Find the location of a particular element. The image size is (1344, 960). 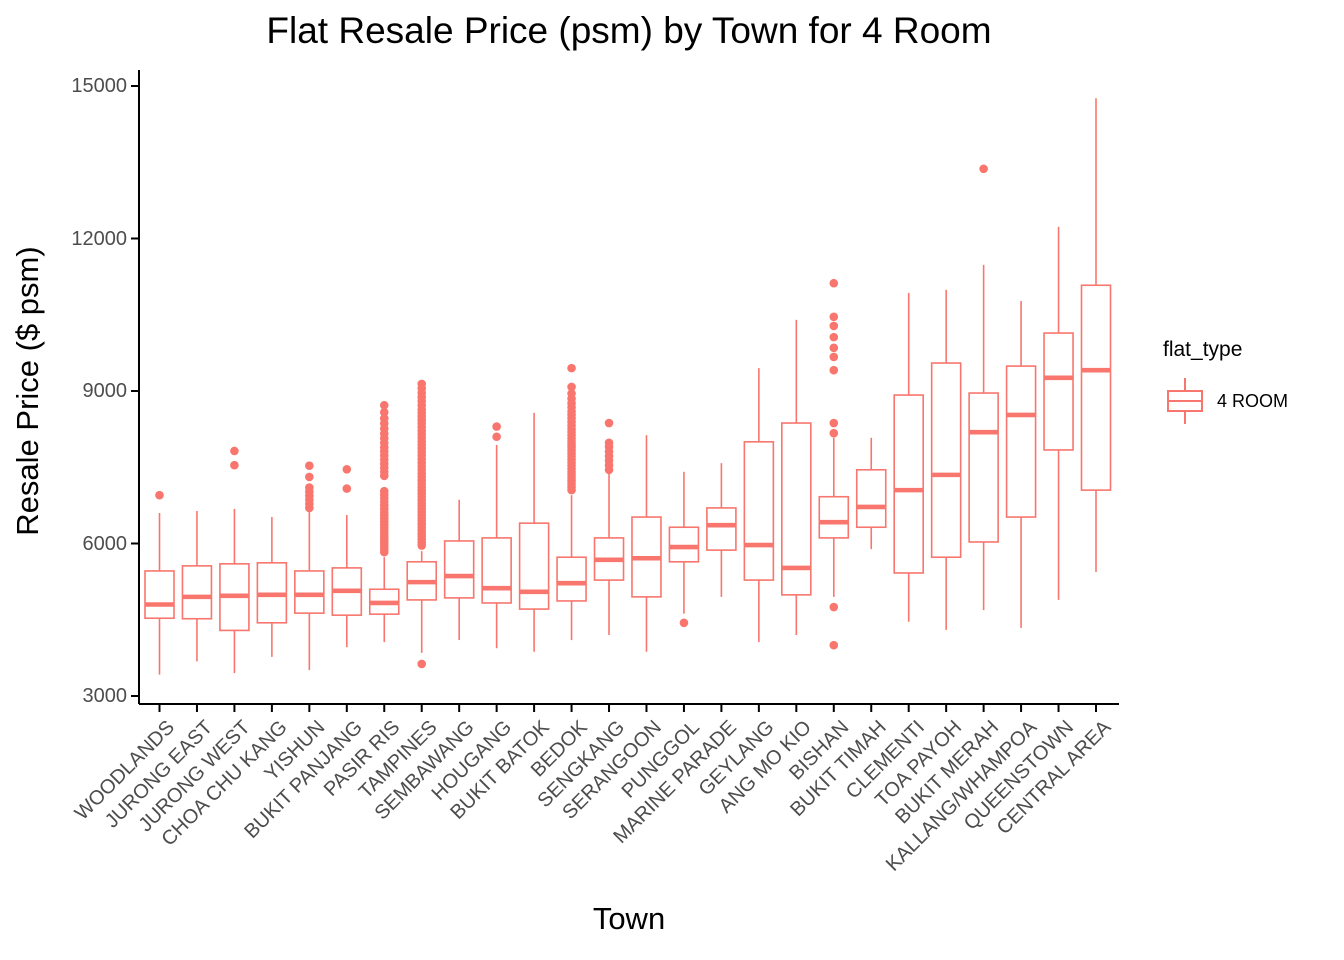

boxplot-queenstown is located at coordinates (1058, 413).